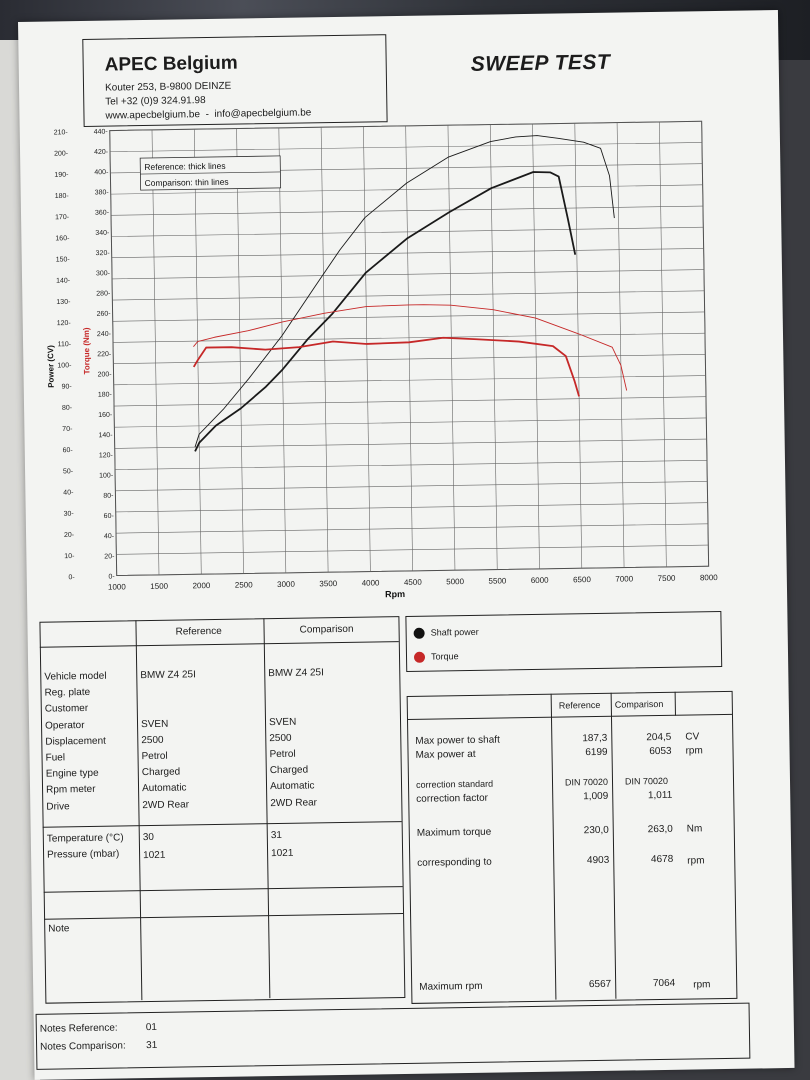 This screenshot has width=810, height=1080. What do you see at coordinates (78, 1028) in the screenshot?
I see `notes-reference-label: Notes Reference:` at bounding box center [78, 1028].